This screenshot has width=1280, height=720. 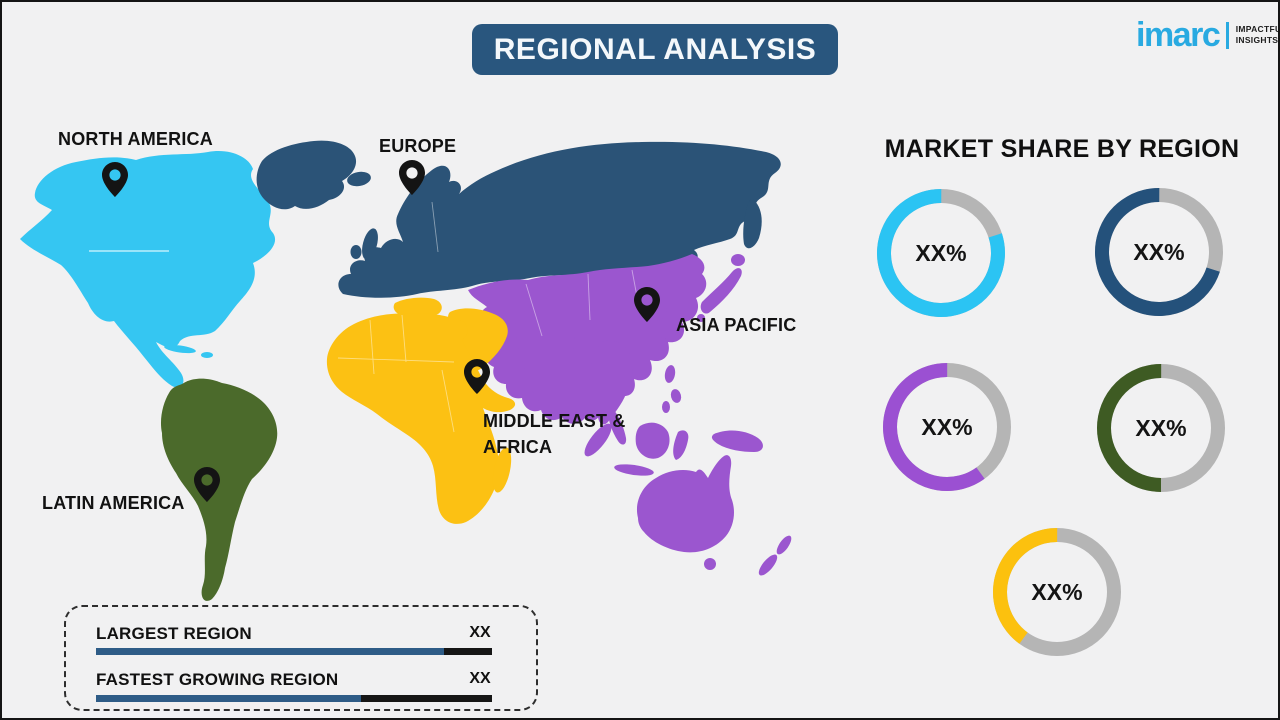 I want to click on largest-region-value: XX, so click(x=480, y=632).